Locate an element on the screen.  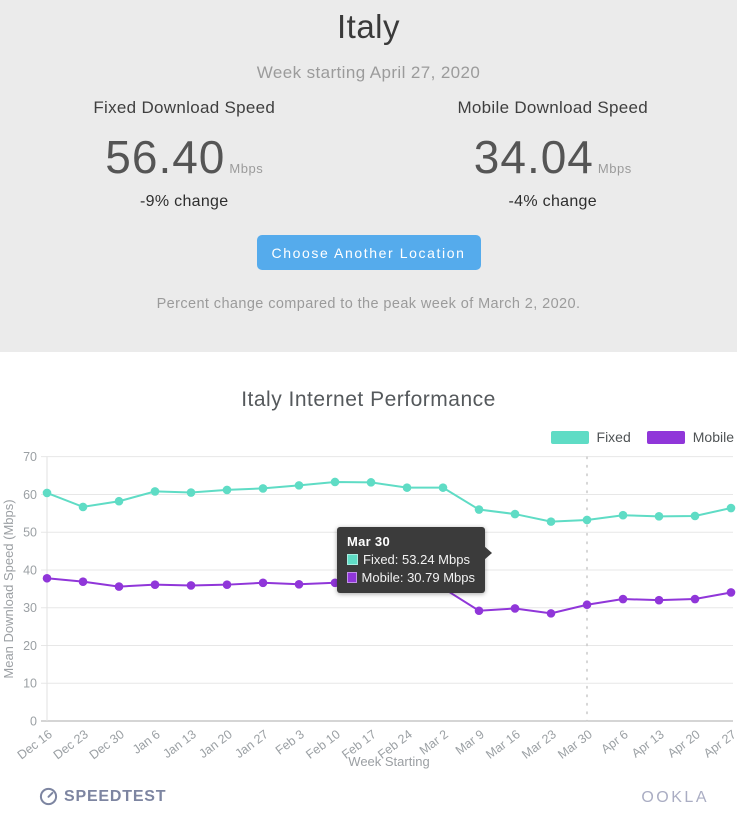
tooltip-row: Mobile: 30.79 Mbps is located at coordinates (411, 577).